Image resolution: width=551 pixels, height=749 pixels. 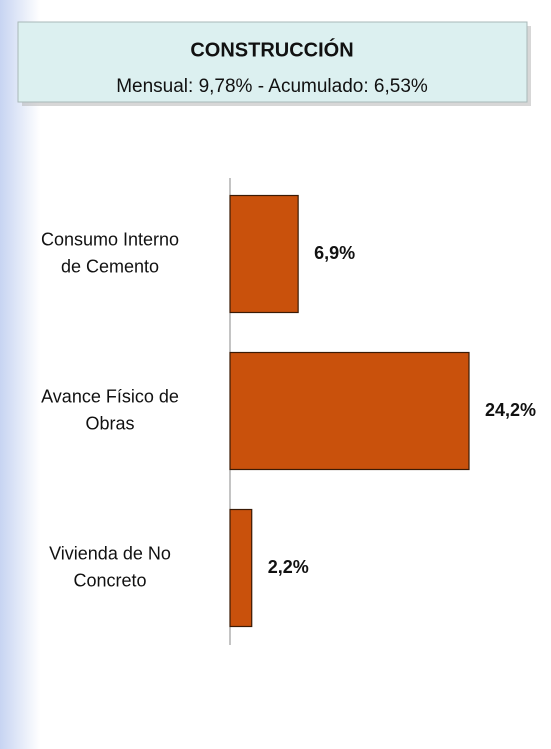 What do you see at coordinates (110, 566) in the screenshot?
I see `category-label: Vivienda de No Concreto` at bounding box center [110, 566].